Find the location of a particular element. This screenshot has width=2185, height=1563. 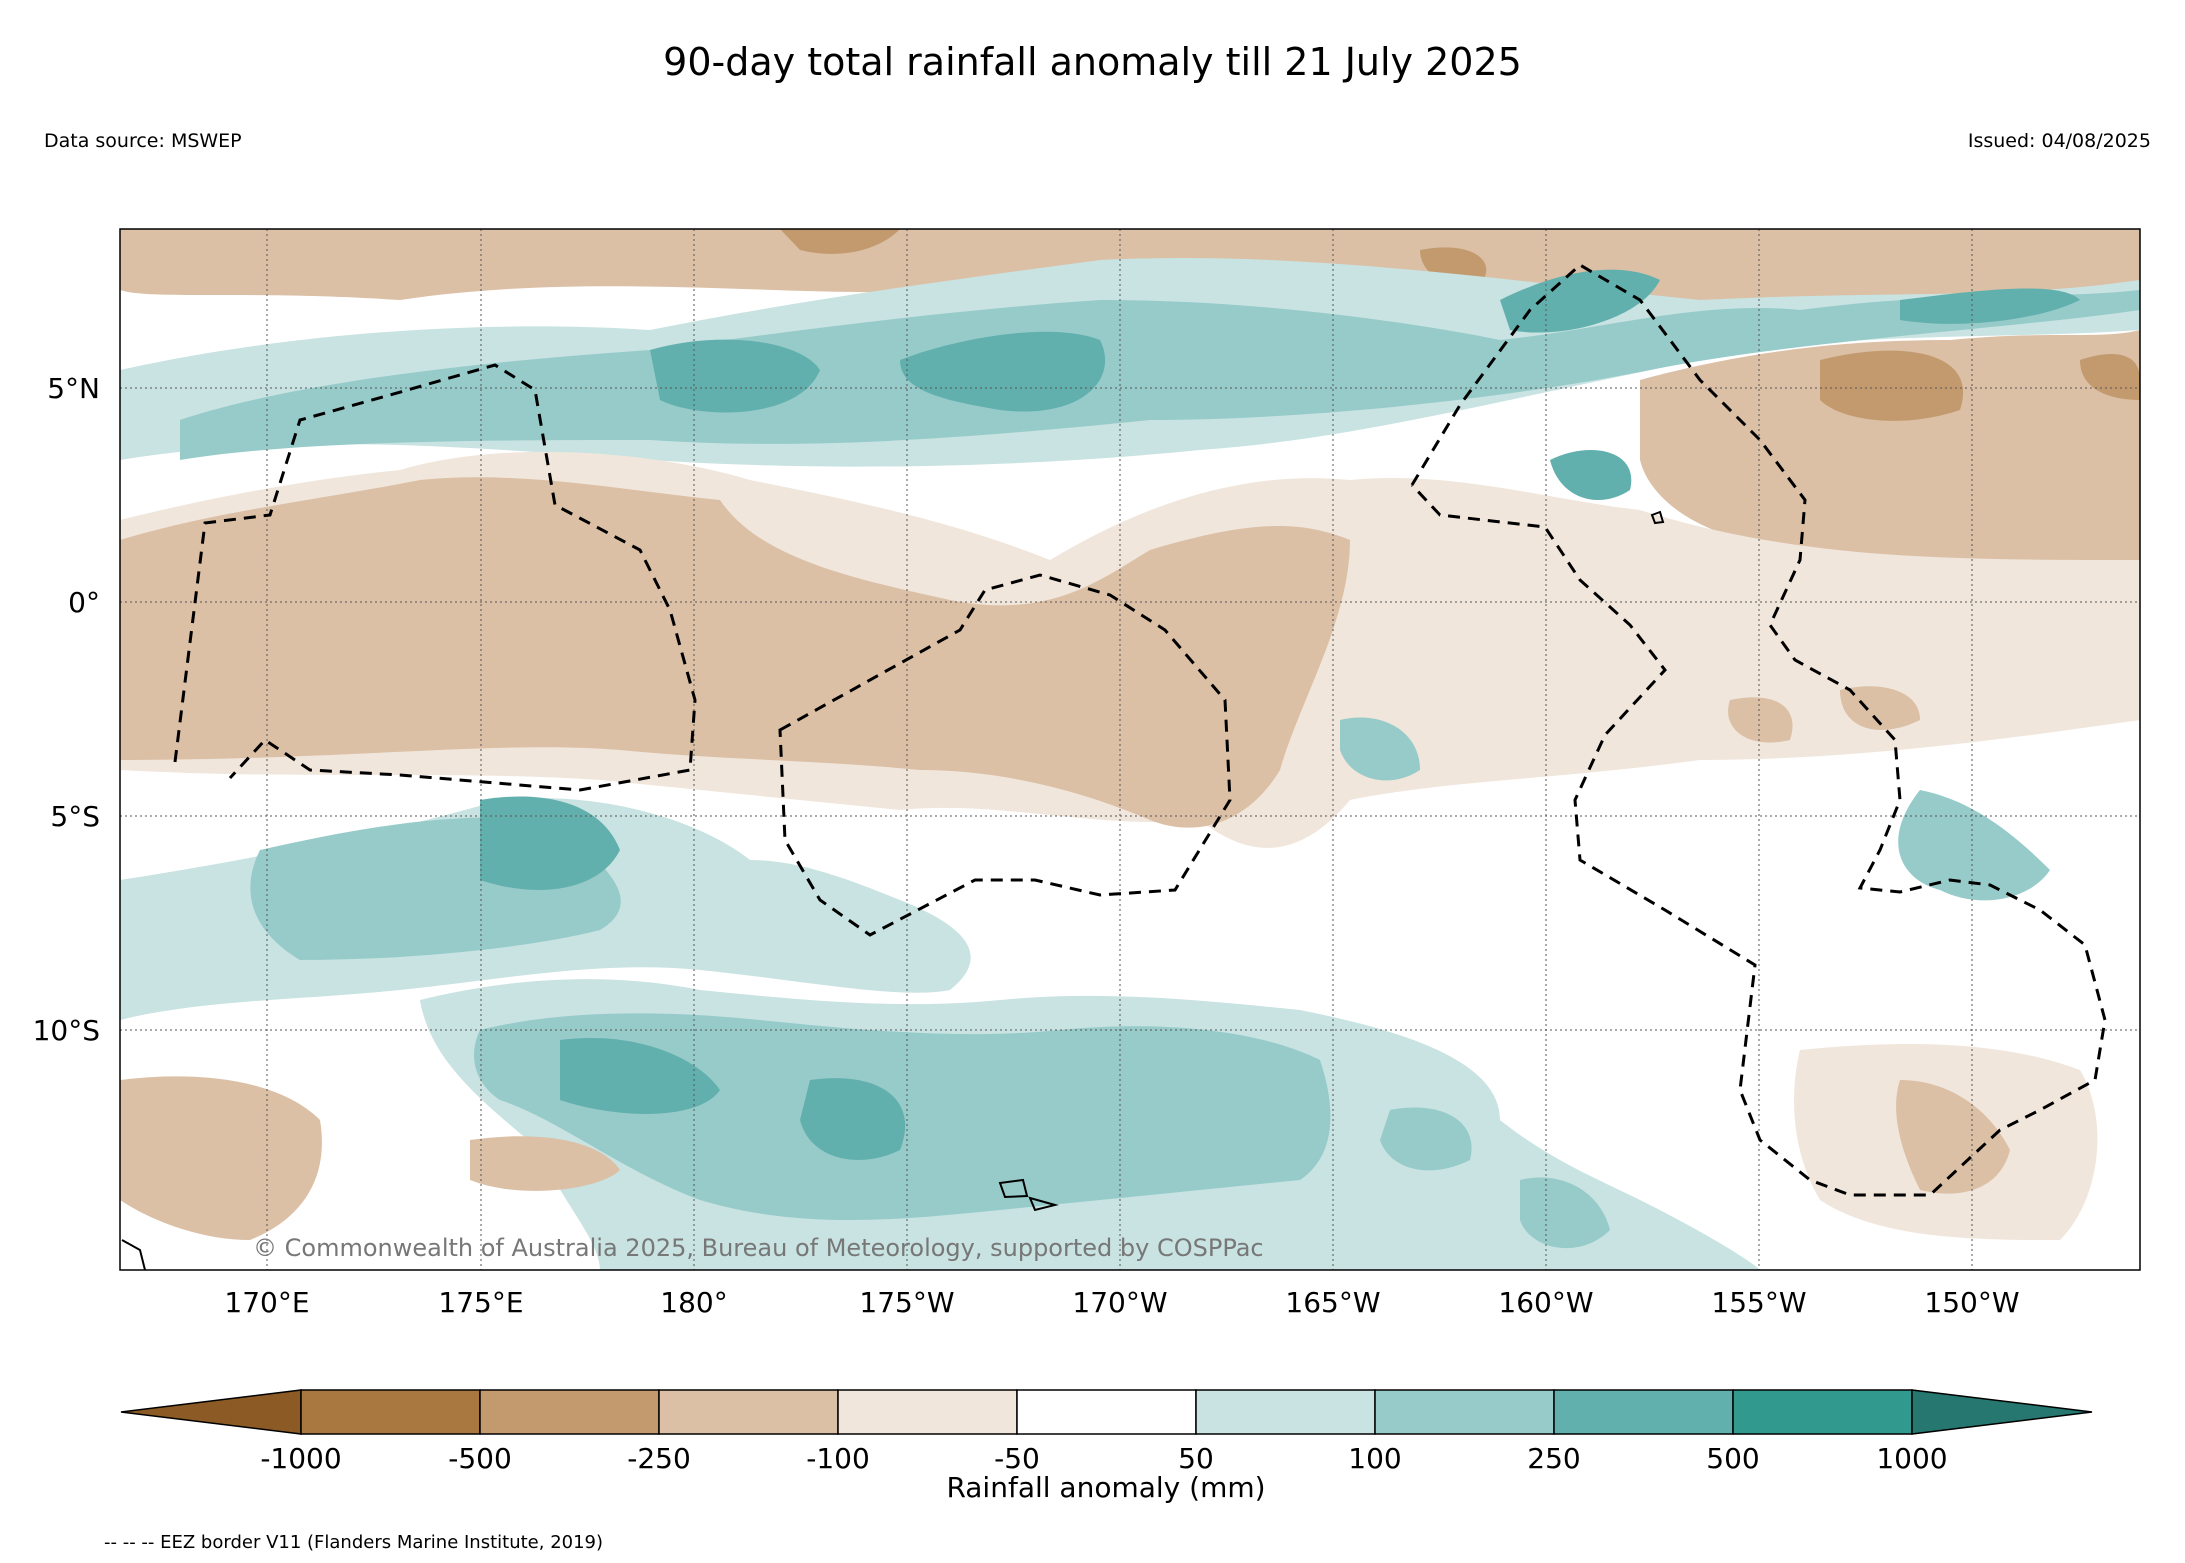

lat-tick-label: 0° is located at coordinates (84, 602).